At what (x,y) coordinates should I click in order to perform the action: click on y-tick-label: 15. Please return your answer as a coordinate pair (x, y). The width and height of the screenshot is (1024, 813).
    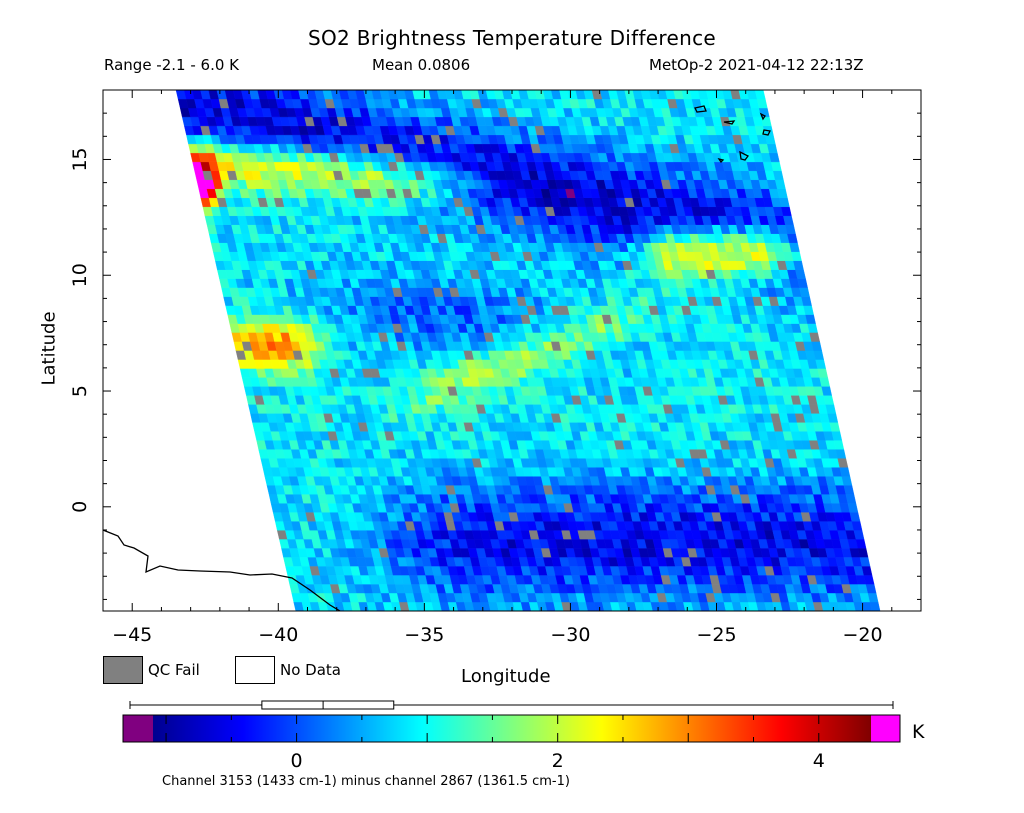
    Looking at the image, I should click on (80, 159).